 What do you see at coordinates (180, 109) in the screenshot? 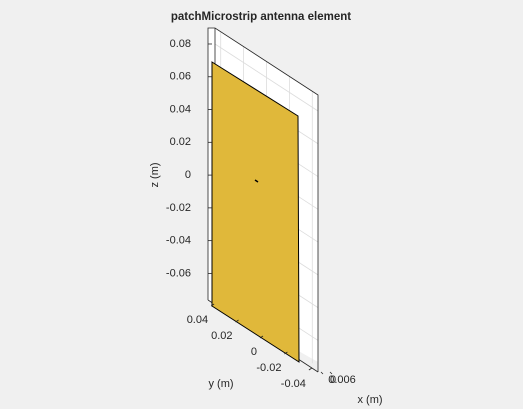
I see `z-tick-label: 0.04` at bounding box center [180, 109].